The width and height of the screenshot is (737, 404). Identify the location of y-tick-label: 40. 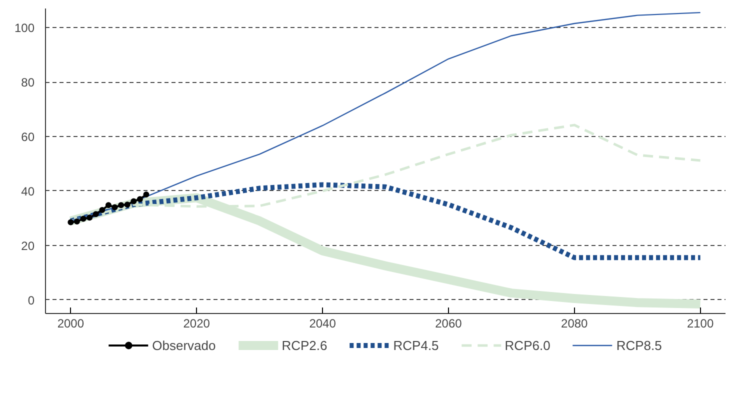
(28, 191).